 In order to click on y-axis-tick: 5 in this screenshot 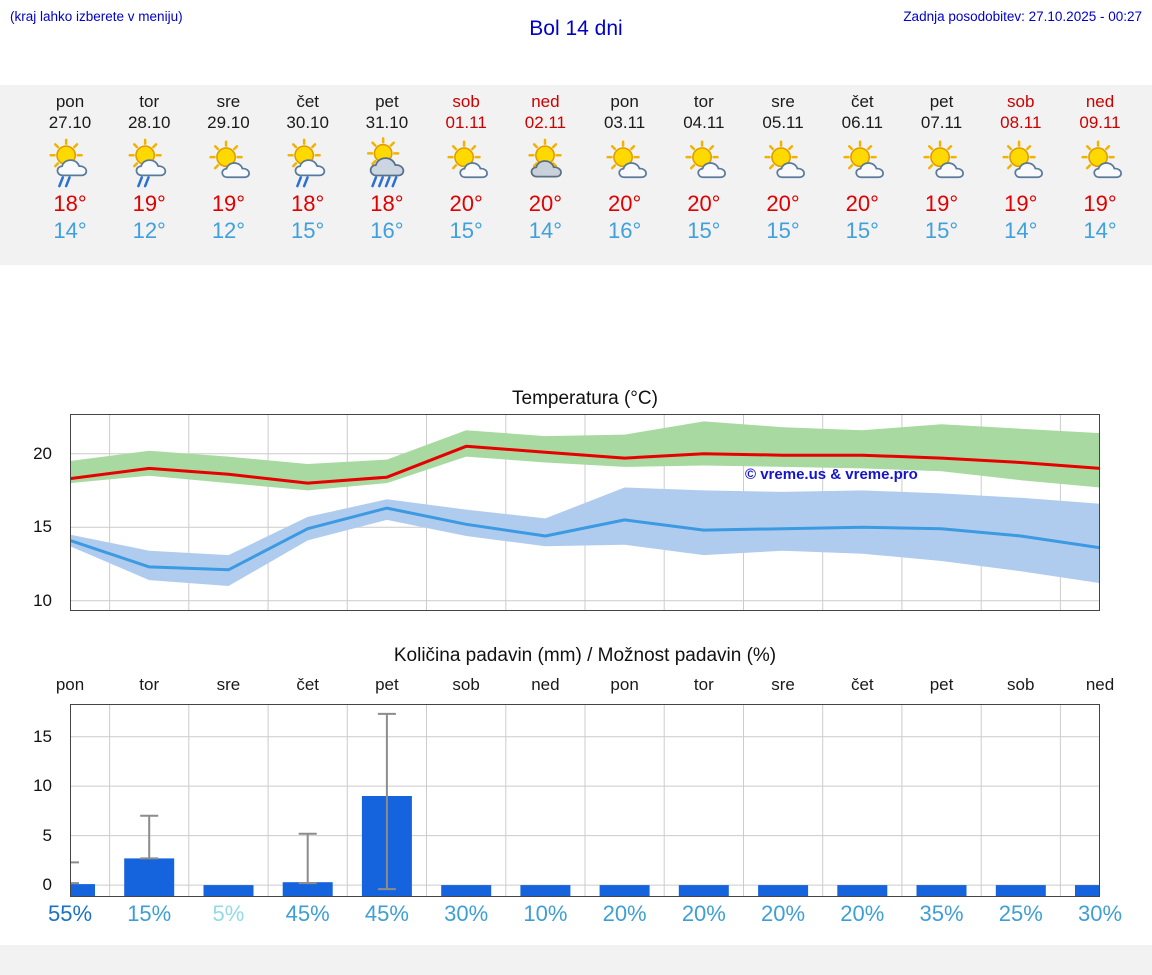, I will do `click(47, 835)`.